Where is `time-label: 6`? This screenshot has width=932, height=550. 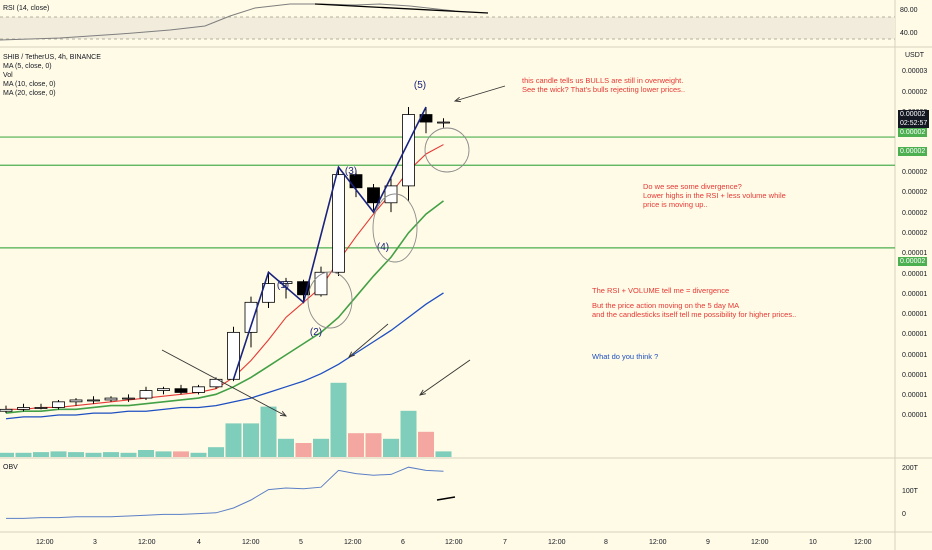 time-label: 6 is located at coordinates (403, 542).